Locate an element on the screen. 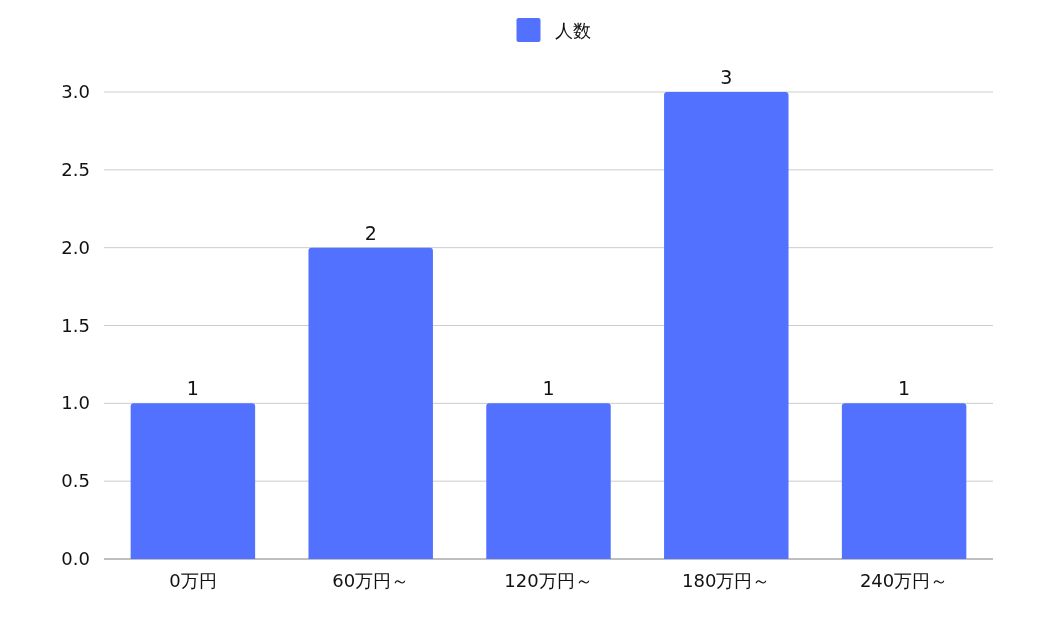  y-tick-label: 3.0 is located at coordinates (75, 91).